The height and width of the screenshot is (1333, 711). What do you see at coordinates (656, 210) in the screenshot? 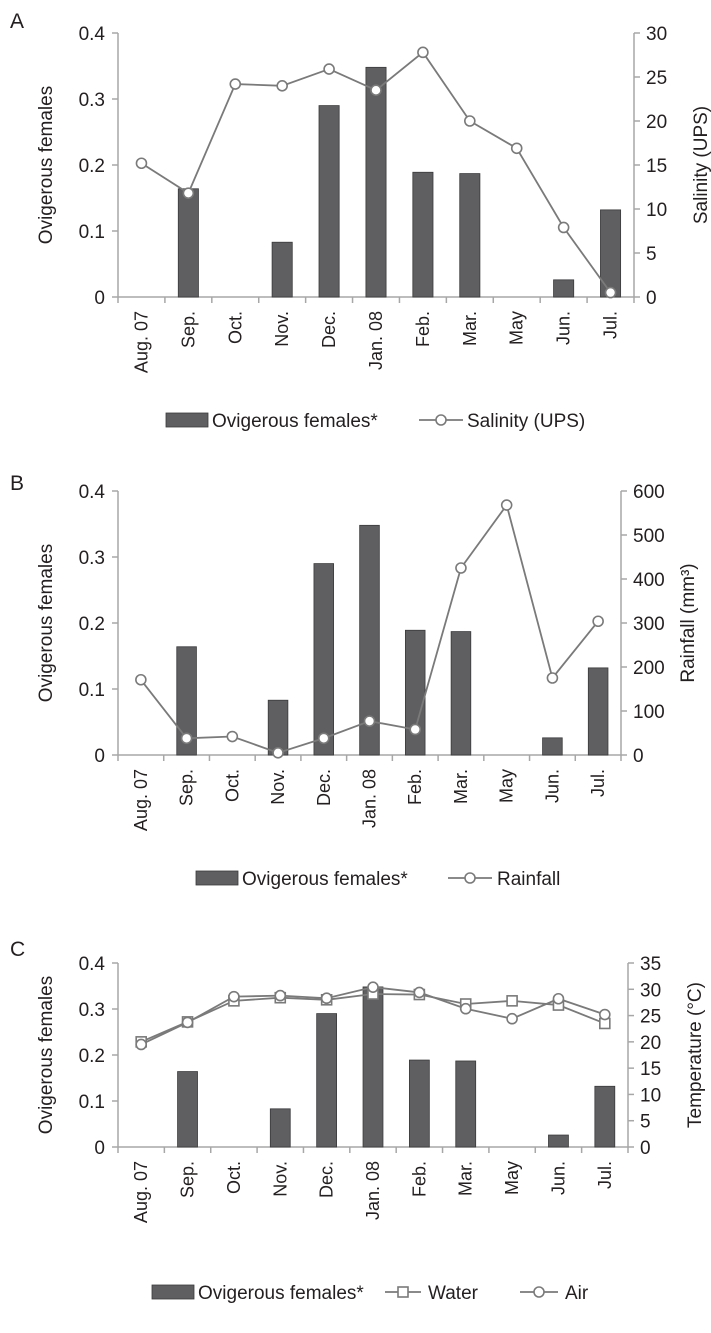
I see `right-tick-label: 10` at bounding box center [656, 210].